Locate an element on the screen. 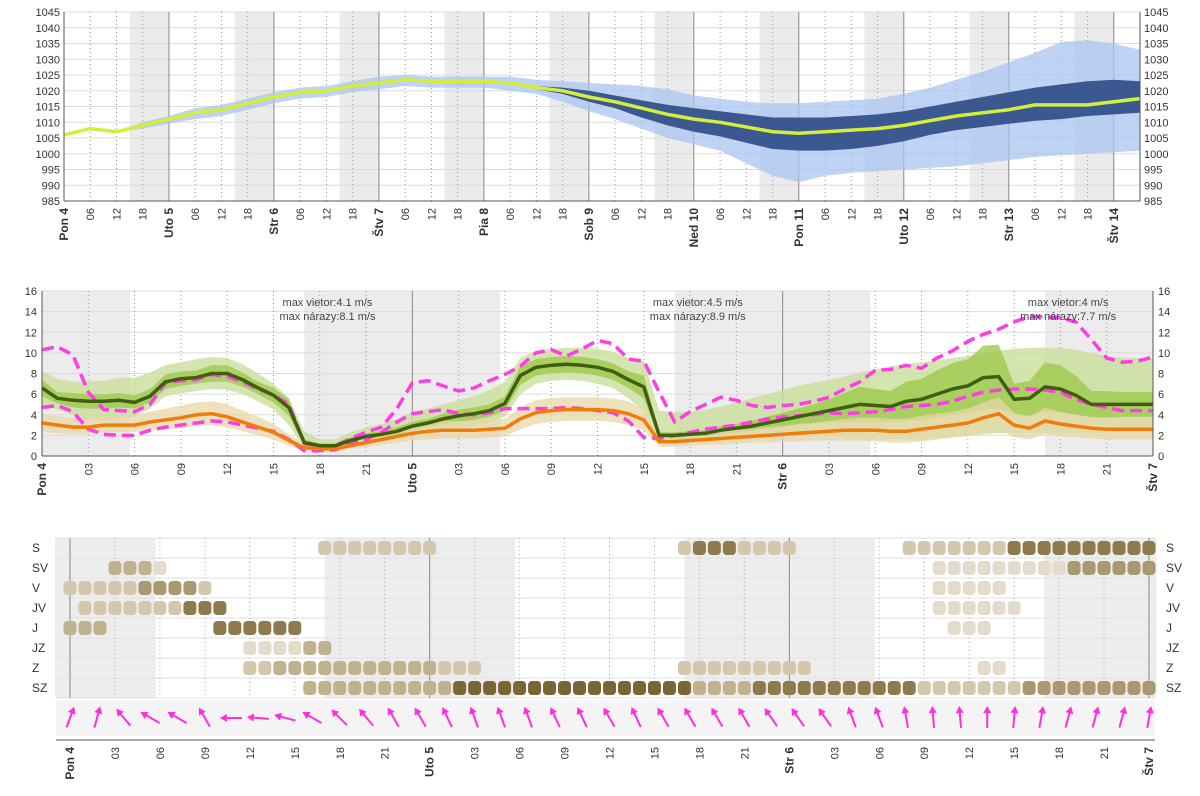  y-tick-label-right: 12 is located at coordinates (1164, 333).